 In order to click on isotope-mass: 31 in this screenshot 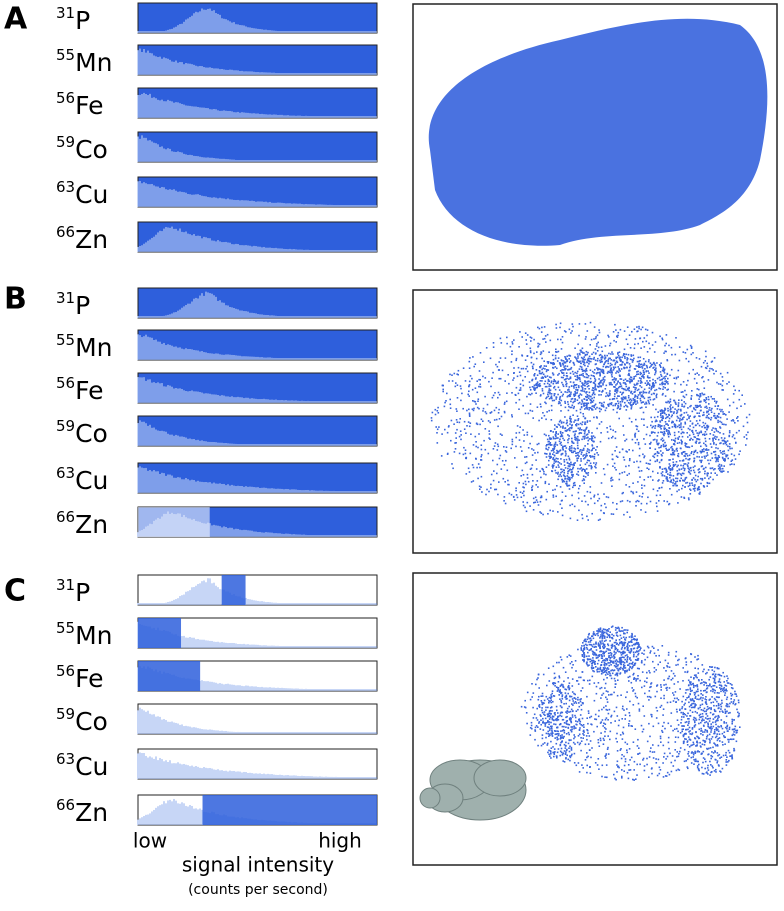, I will do `click(65, 13)`.